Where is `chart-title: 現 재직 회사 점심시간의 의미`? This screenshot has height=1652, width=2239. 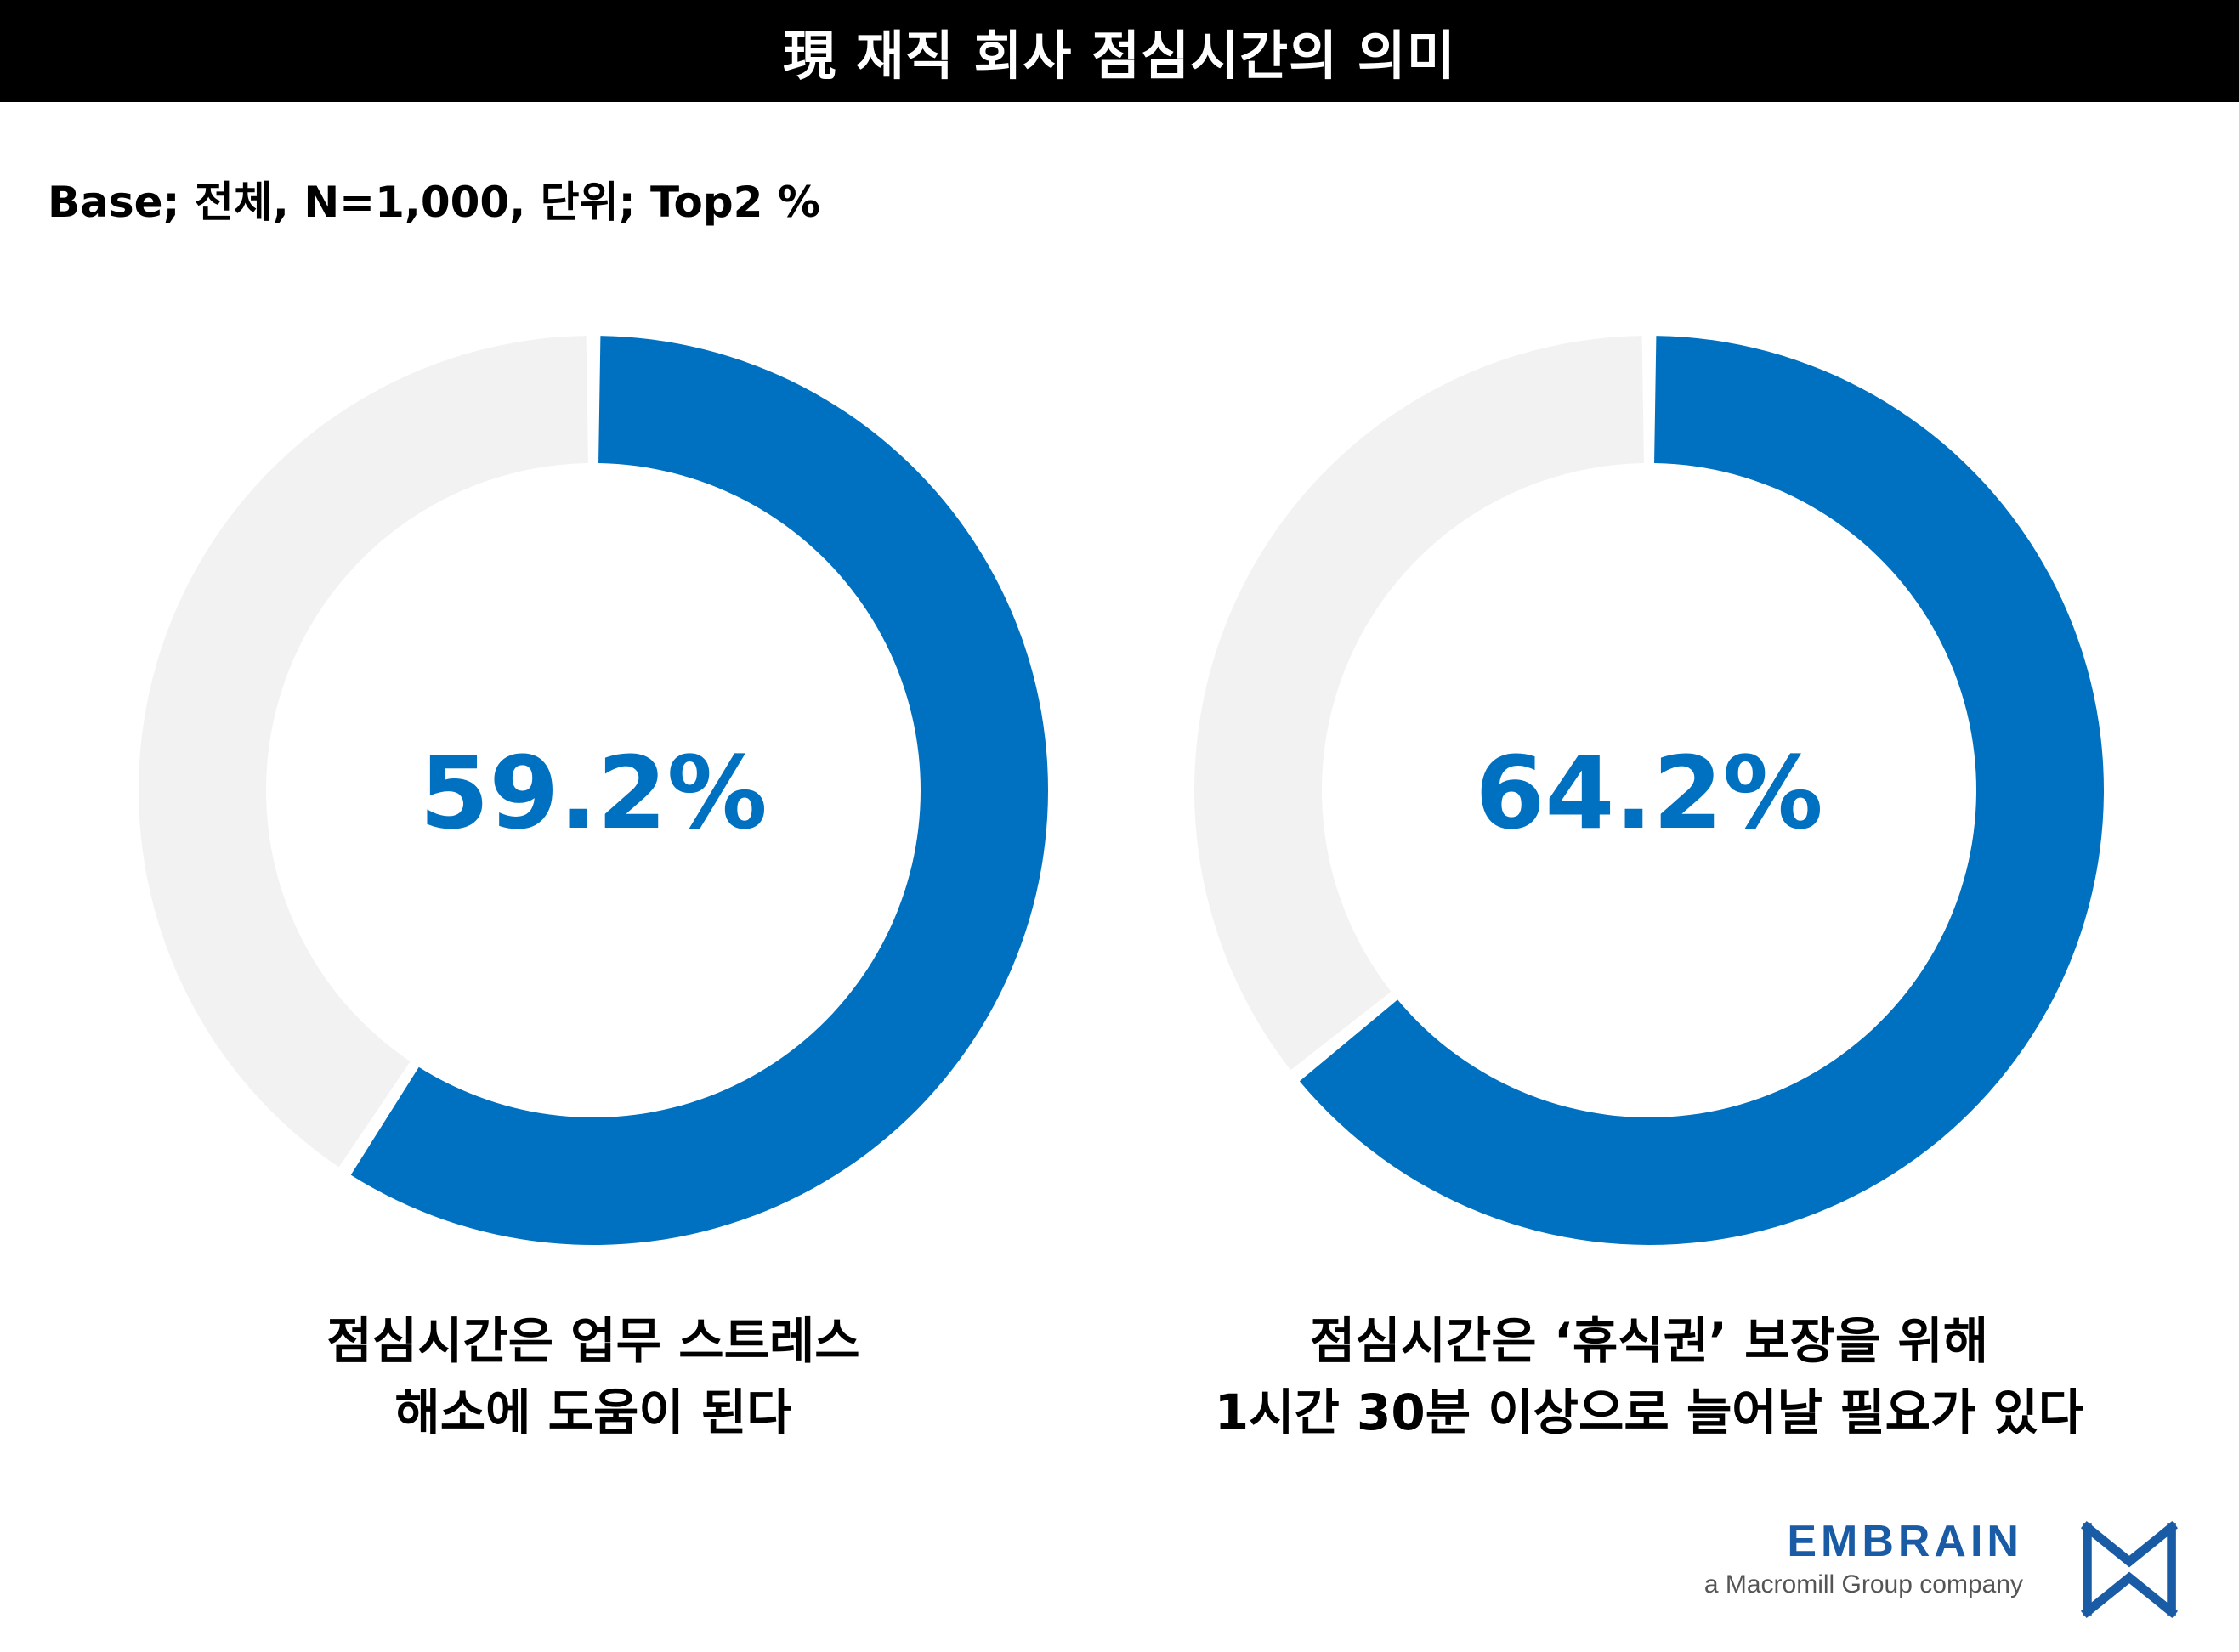
chart-title: 現 재직 회사 점심시간의 의미 is located at coordinates (1119, 56).